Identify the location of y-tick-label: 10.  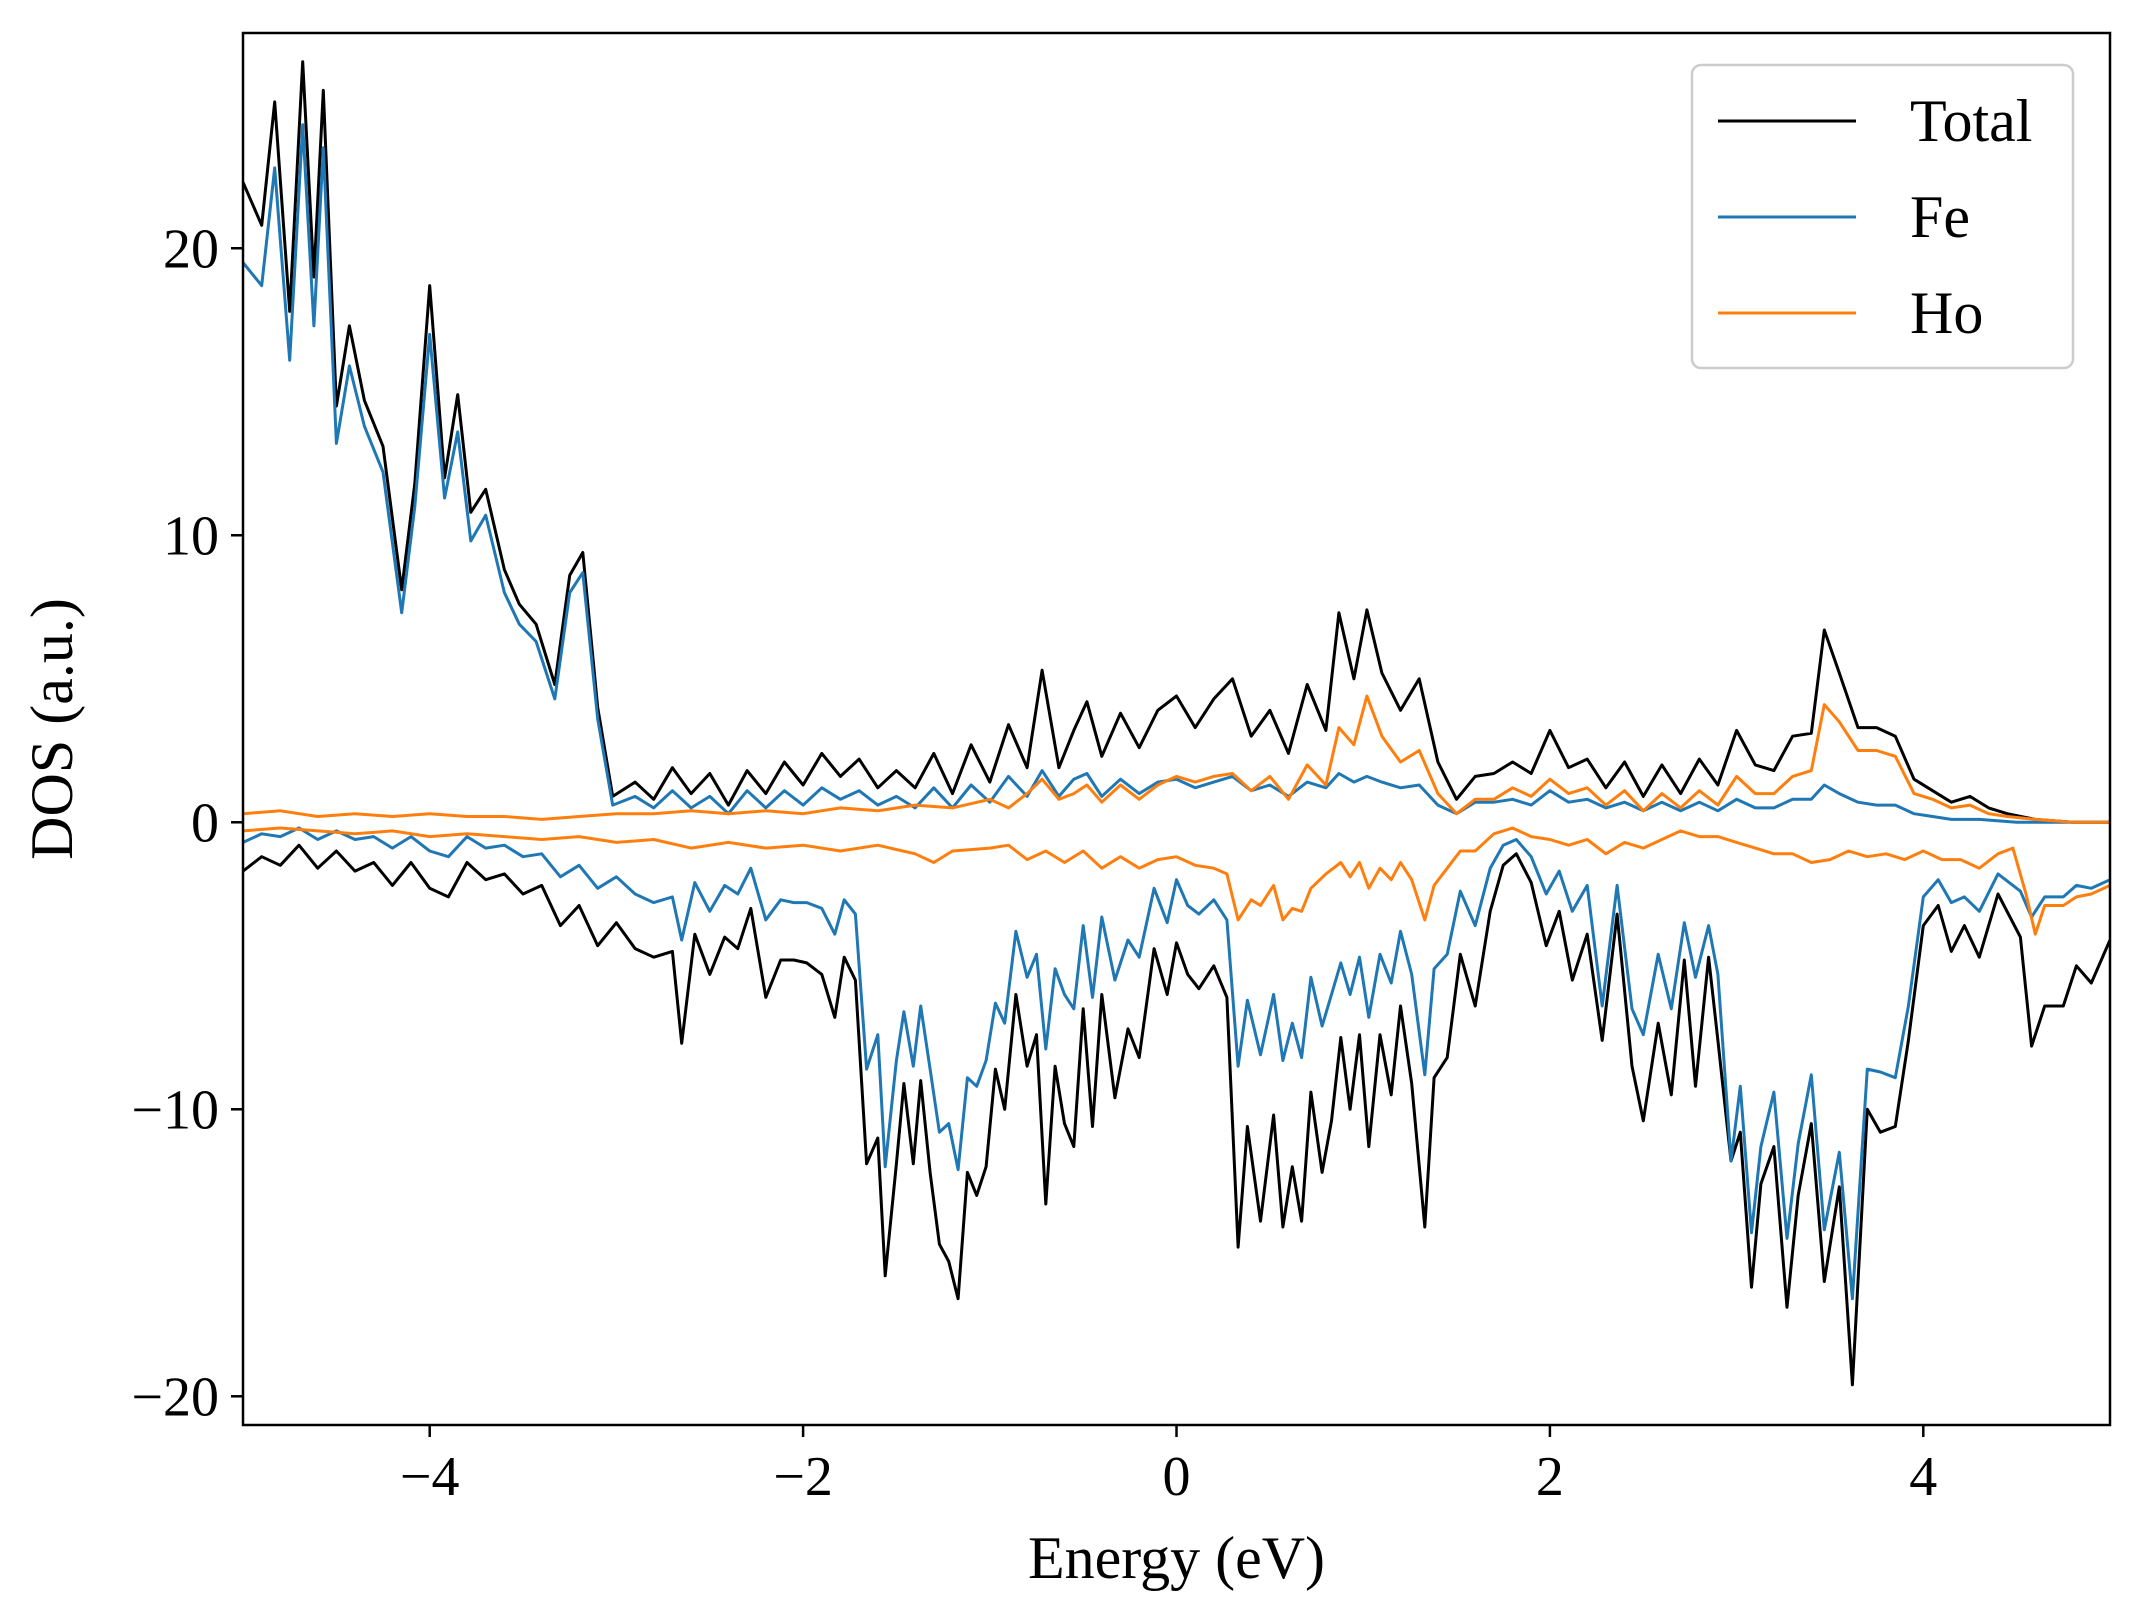
(191, 536).